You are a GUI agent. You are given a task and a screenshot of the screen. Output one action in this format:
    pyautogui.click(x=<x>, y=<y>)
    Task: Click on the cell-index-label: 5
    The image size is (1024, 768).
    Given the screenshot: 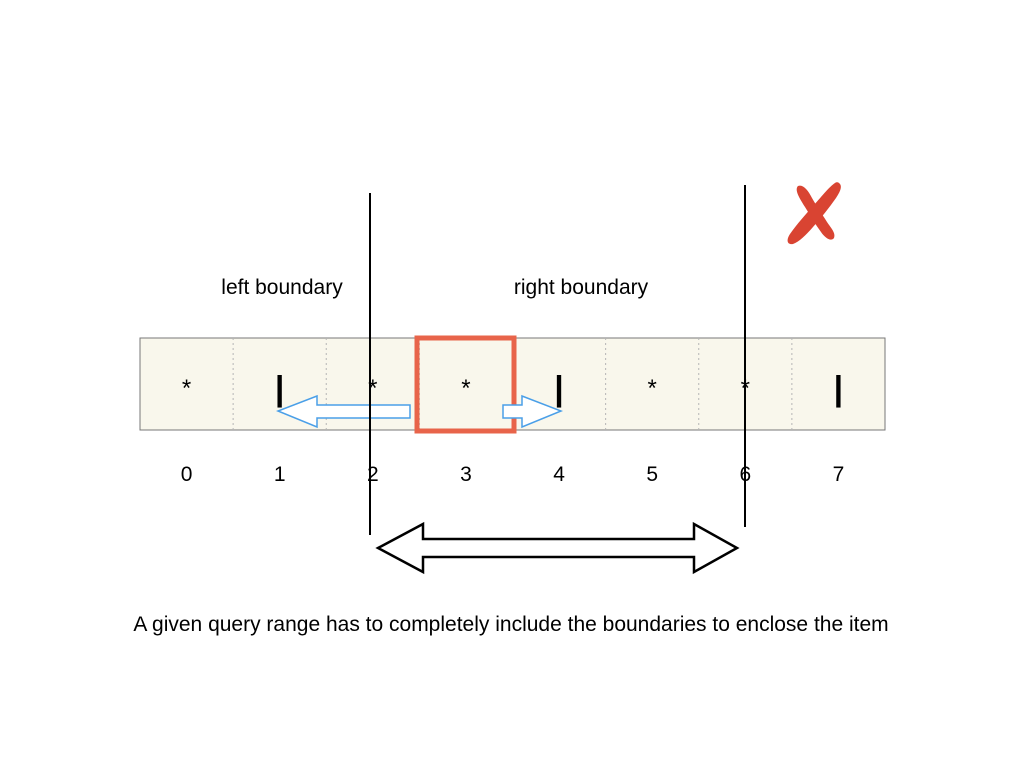 What is the action you would take?
    pyautogui.click(x=652, y=474)
    